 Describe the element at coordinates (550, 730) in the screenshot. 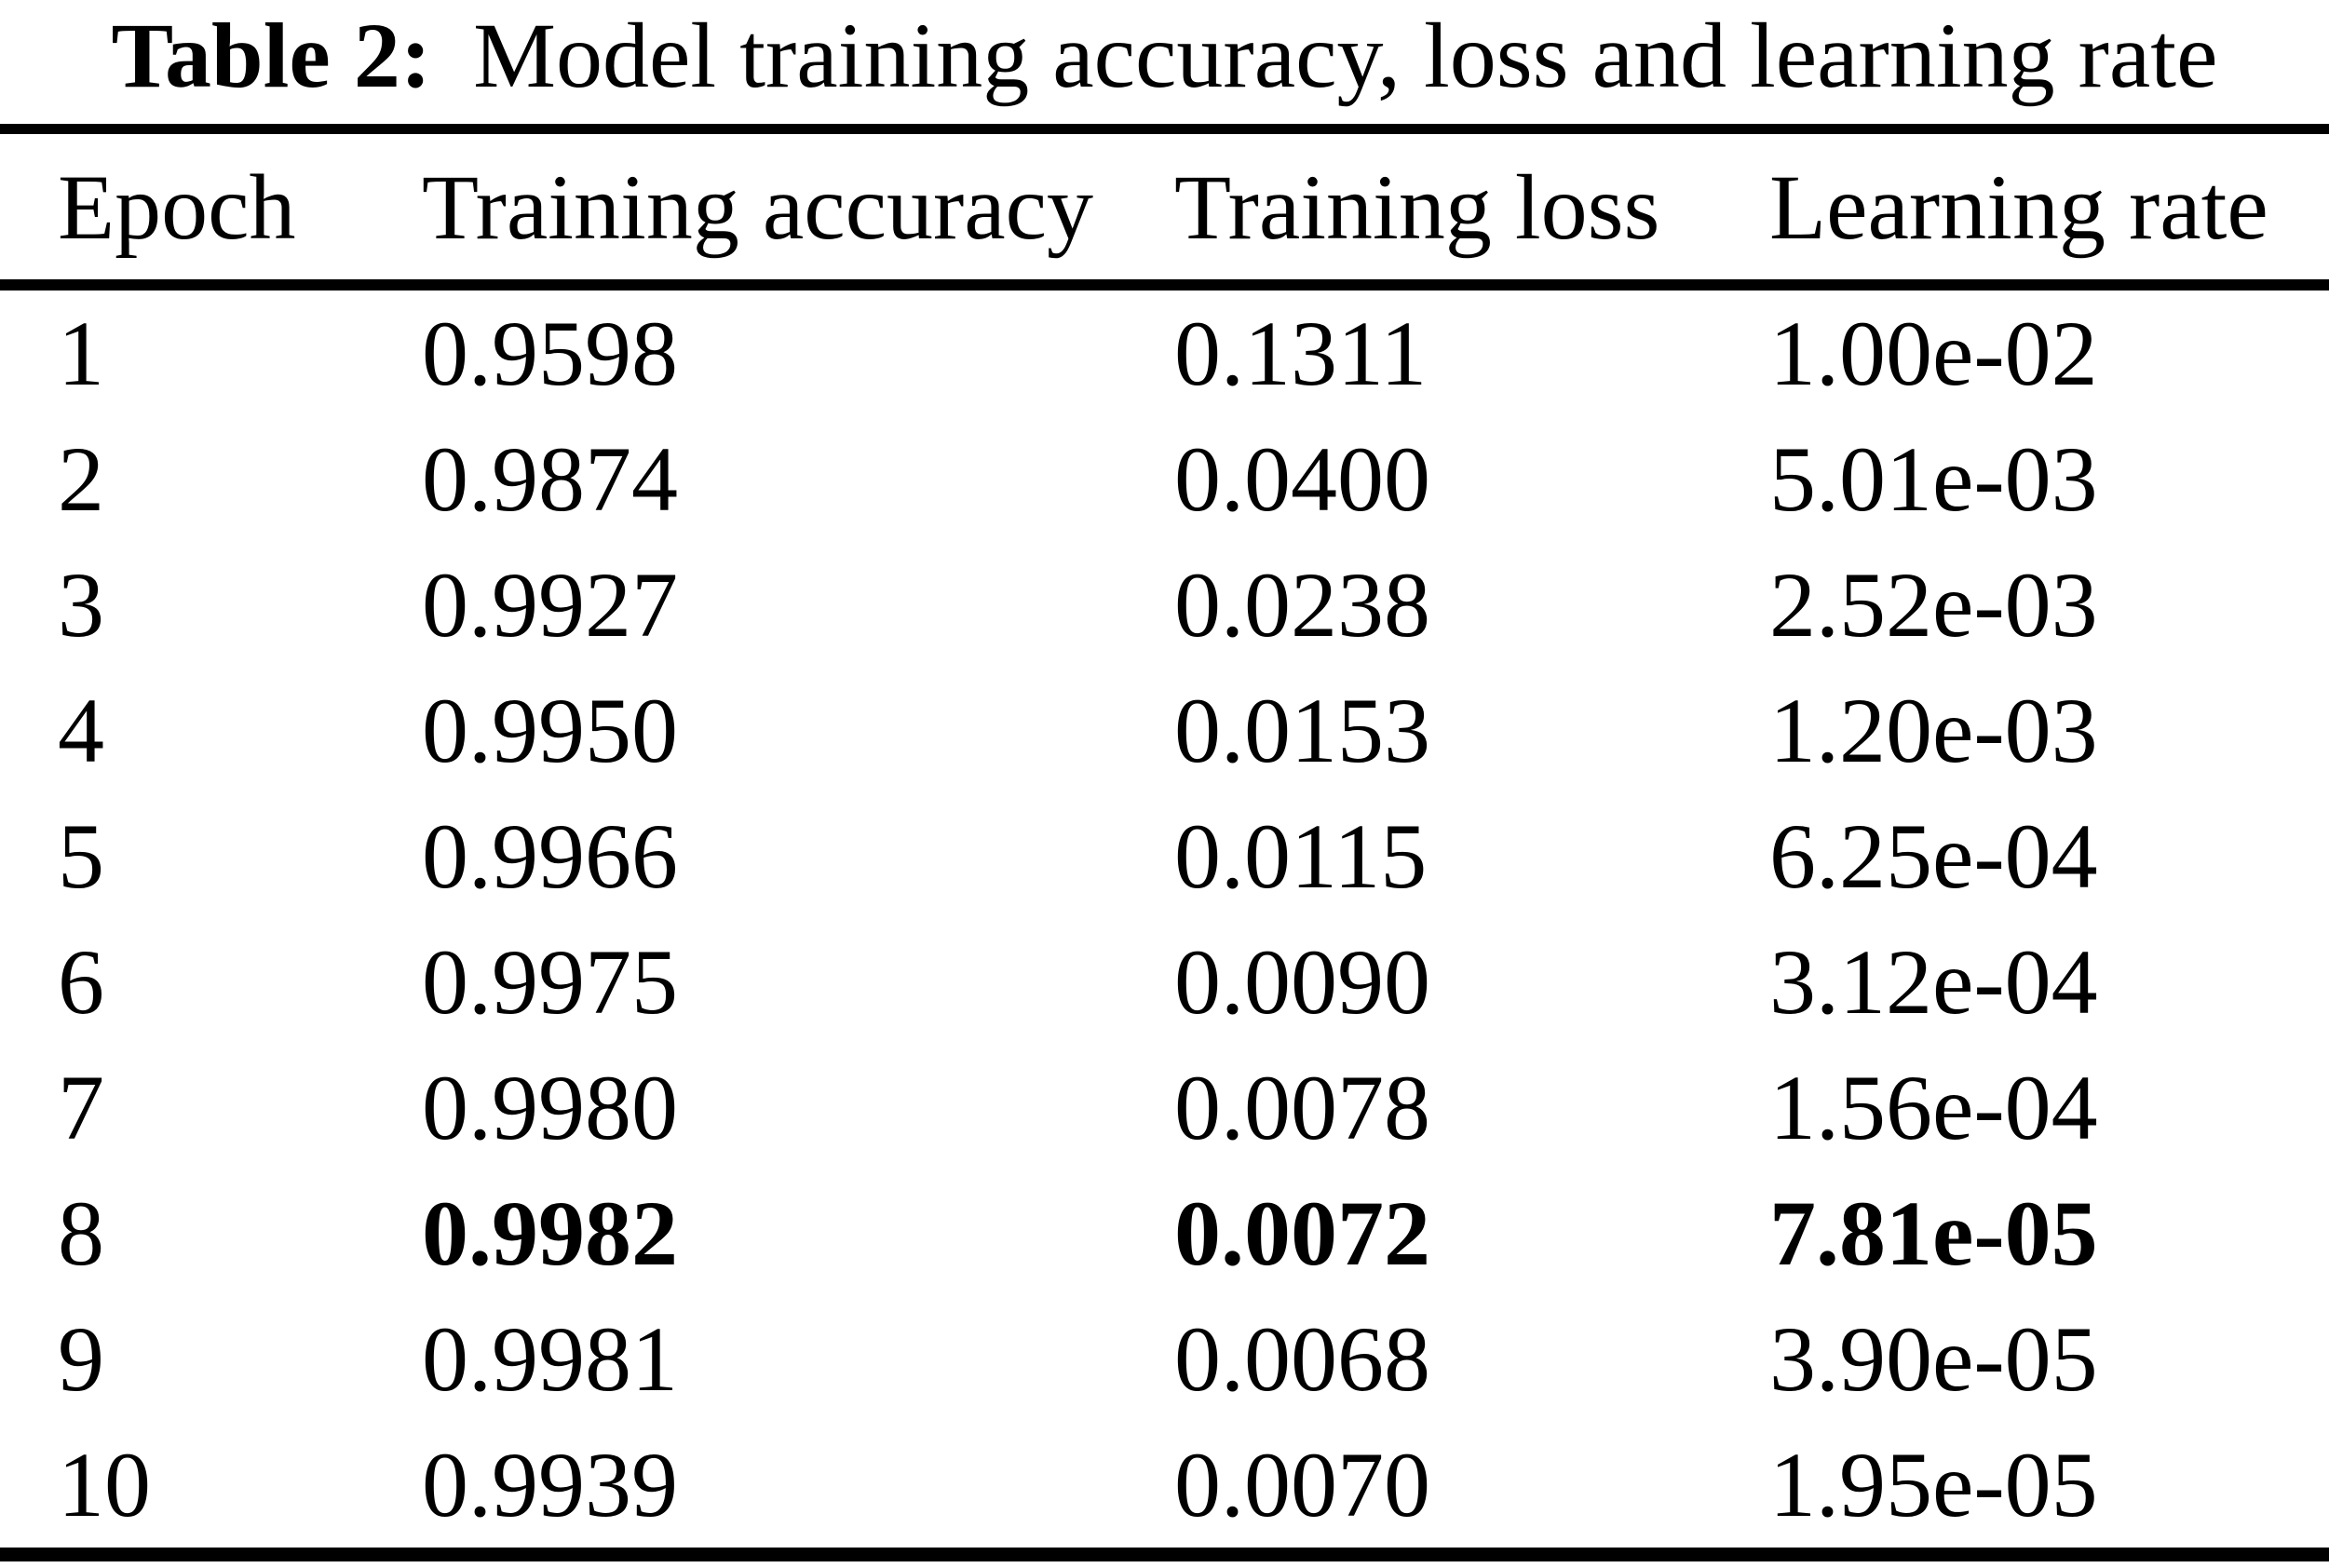

I see `accuracy-cell: 0.9950` at that location.